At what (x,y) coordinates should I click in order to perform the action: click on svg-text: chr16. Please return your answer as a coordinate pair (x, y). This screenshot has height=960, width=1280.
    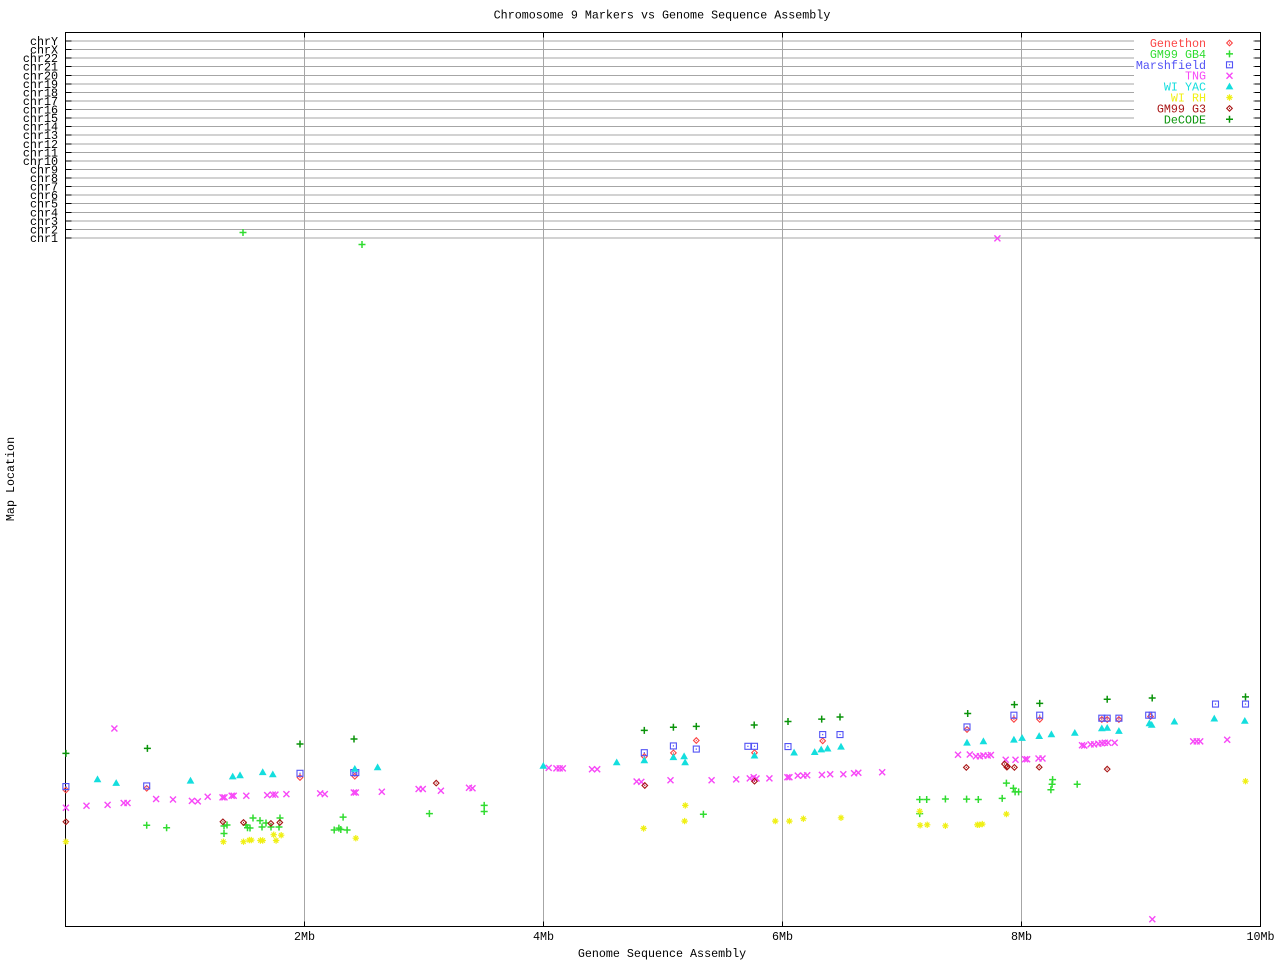
    Looking at the image, I should click on (40, 111).